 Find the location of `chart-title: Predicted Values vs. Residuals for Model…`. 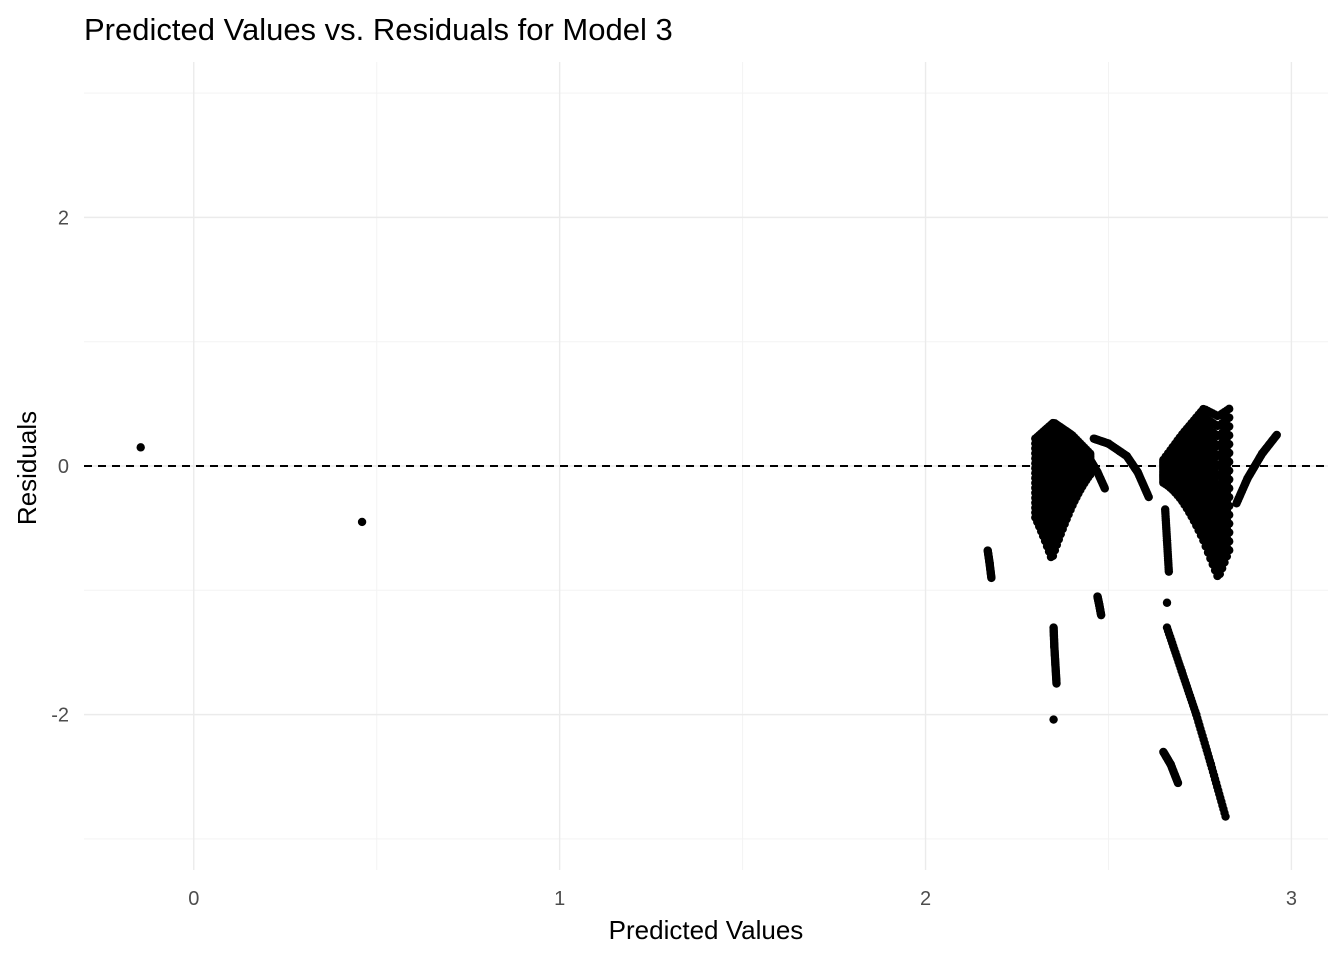

chart-title: Predicted Values vs. Residuals for Model… is located at coordinates (378, 29).